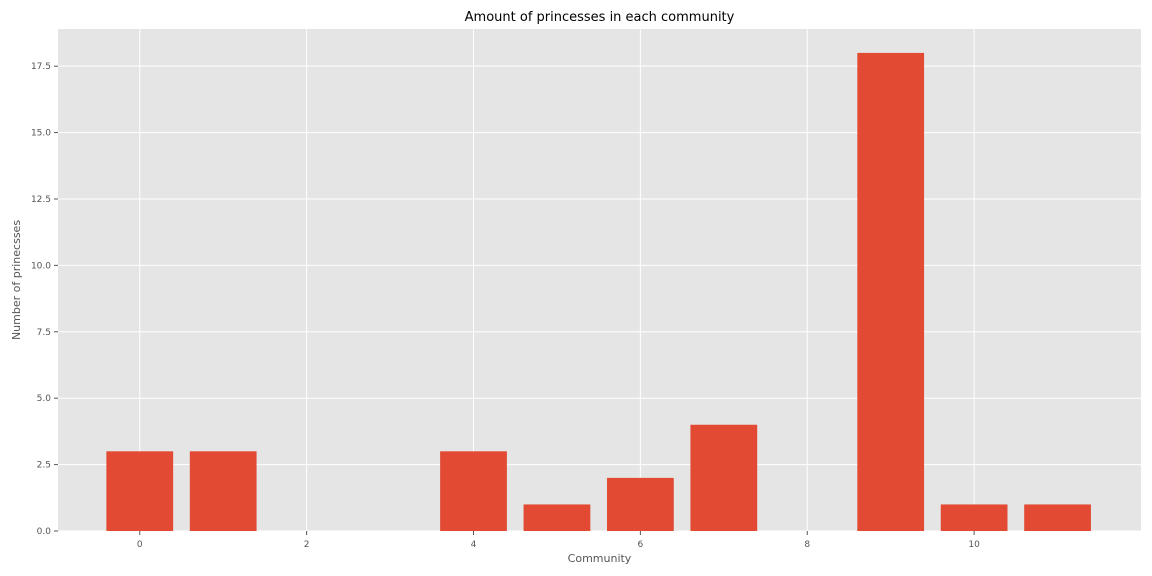  What do you see at coordinates (44, 399) in the screenshot?
I see `y-tick-label: 5.0` at bounding box center [44, 399].